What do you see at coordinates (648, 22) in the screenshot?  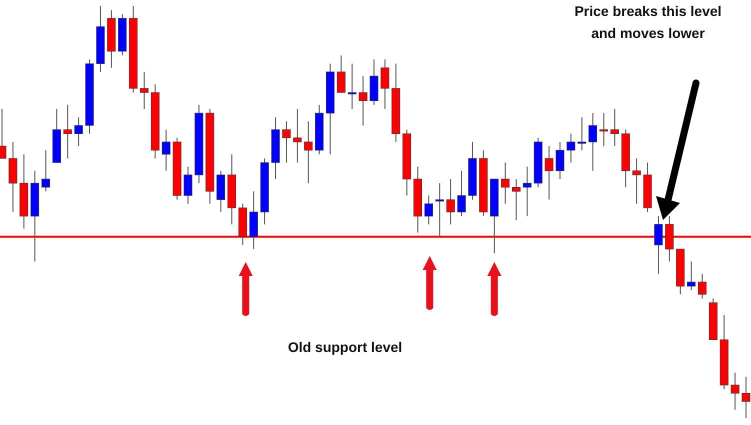 I see `annotation: Price breaks this level and moves lower` at bounding box center [648, 22].